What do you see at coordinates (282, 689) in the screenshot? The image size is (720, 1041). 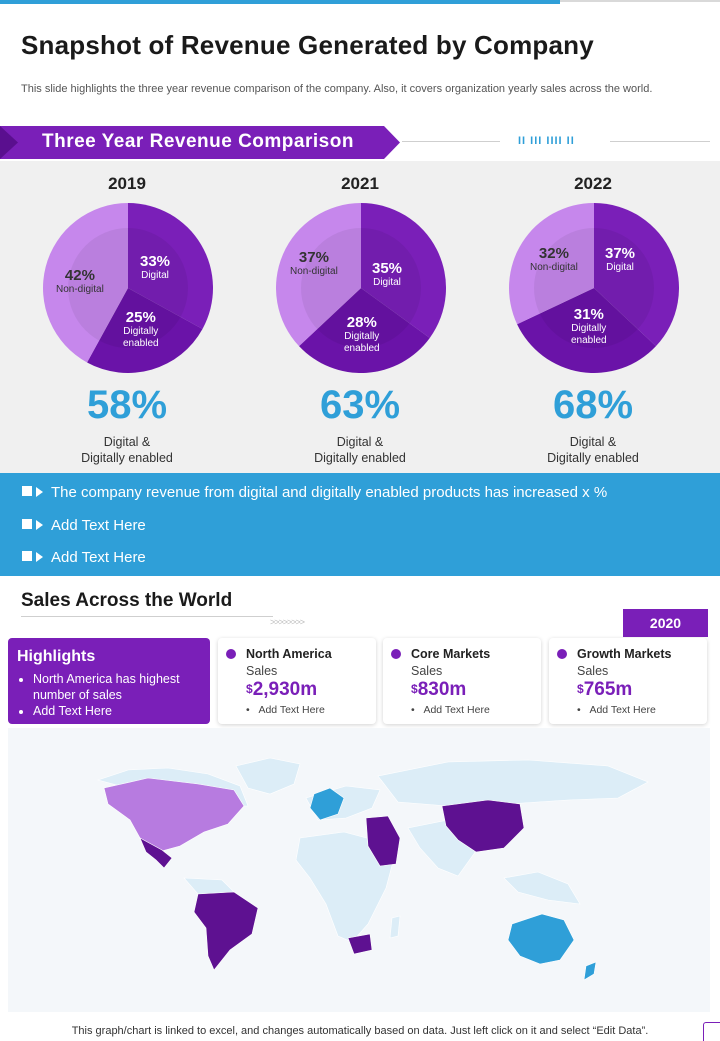 I see `card-value: $2,930m` at bounding box center [282, 689].